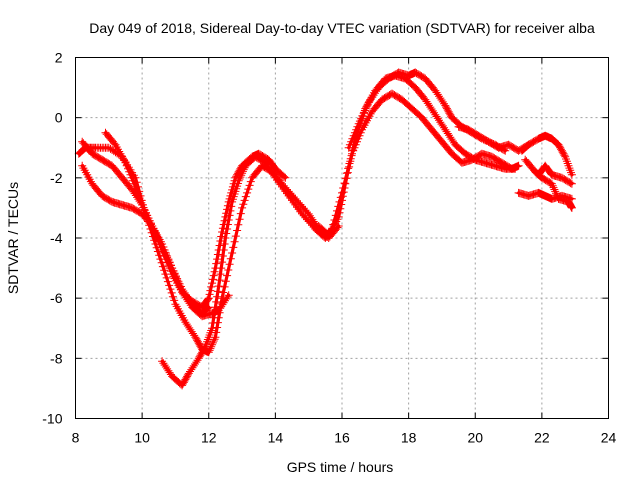  What do you see at coordinates (13, 238) in the screenshot?
I see `y-axis-label: SDTVAR / TECUs` at bounding box center [13, 238].